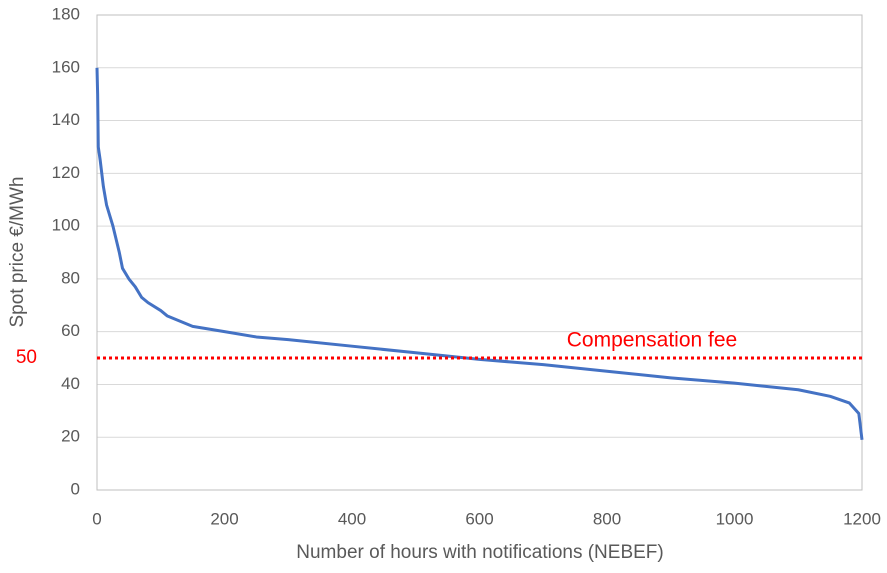 This screenshot has height=573, width=887. I want to click on y-tick-label: 40, so click(70, 383).